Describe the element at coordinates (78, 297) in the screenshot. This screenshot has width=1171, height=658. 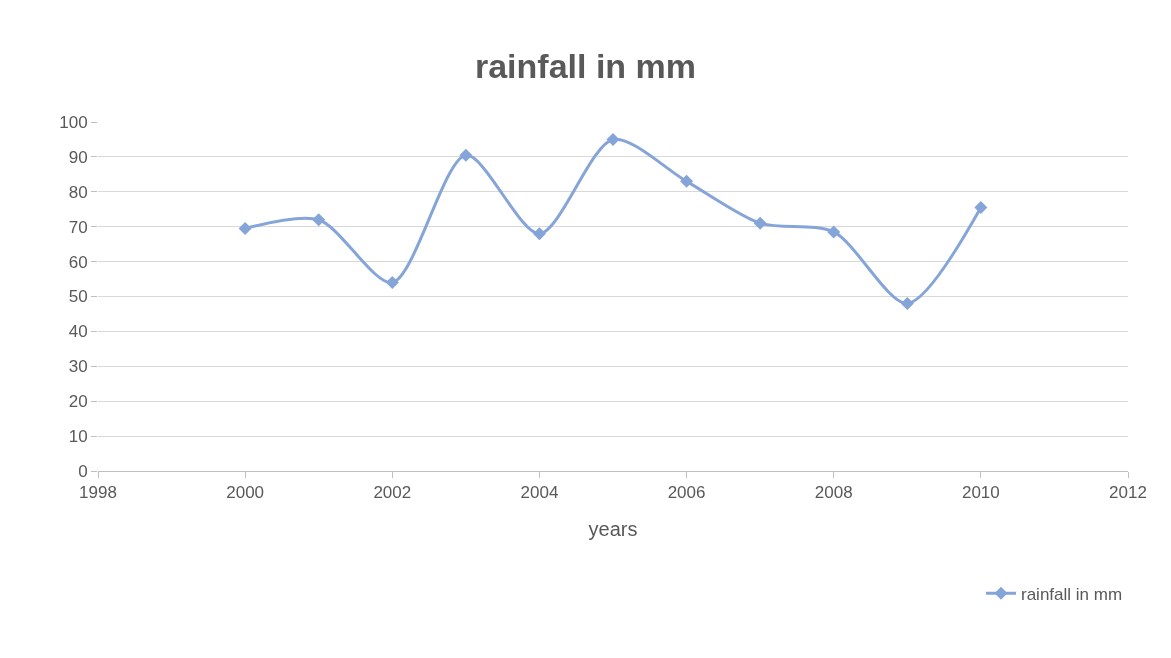
I see `y-tick-label: 50` at that location.